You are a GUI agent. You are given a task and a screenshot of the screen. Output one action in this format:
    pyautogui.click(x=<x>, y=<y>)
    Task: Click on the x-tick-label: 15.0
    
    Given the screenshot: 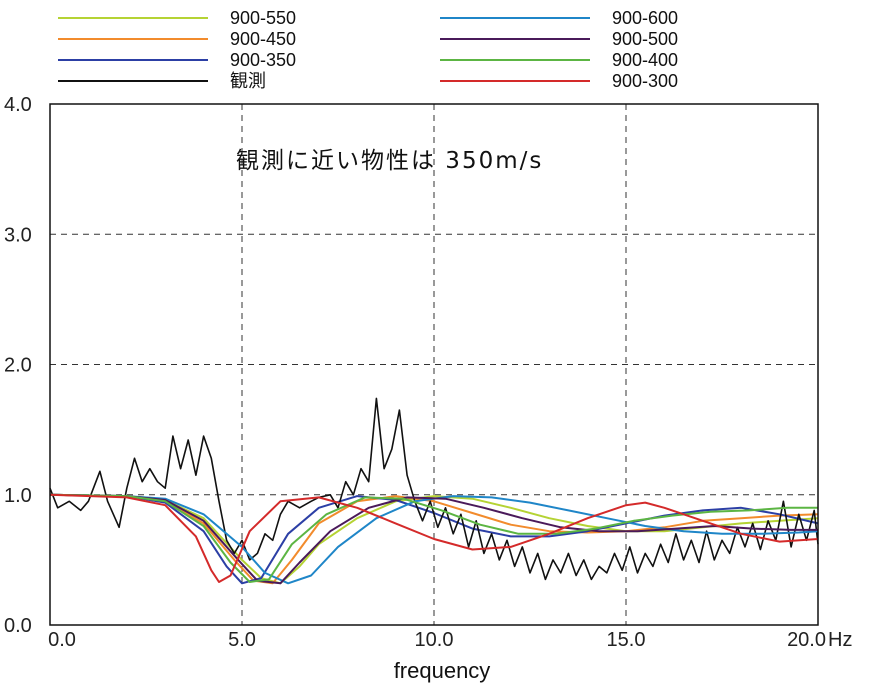 What is the action you would take?
    pyautogui.click(x=626, y=640)
    